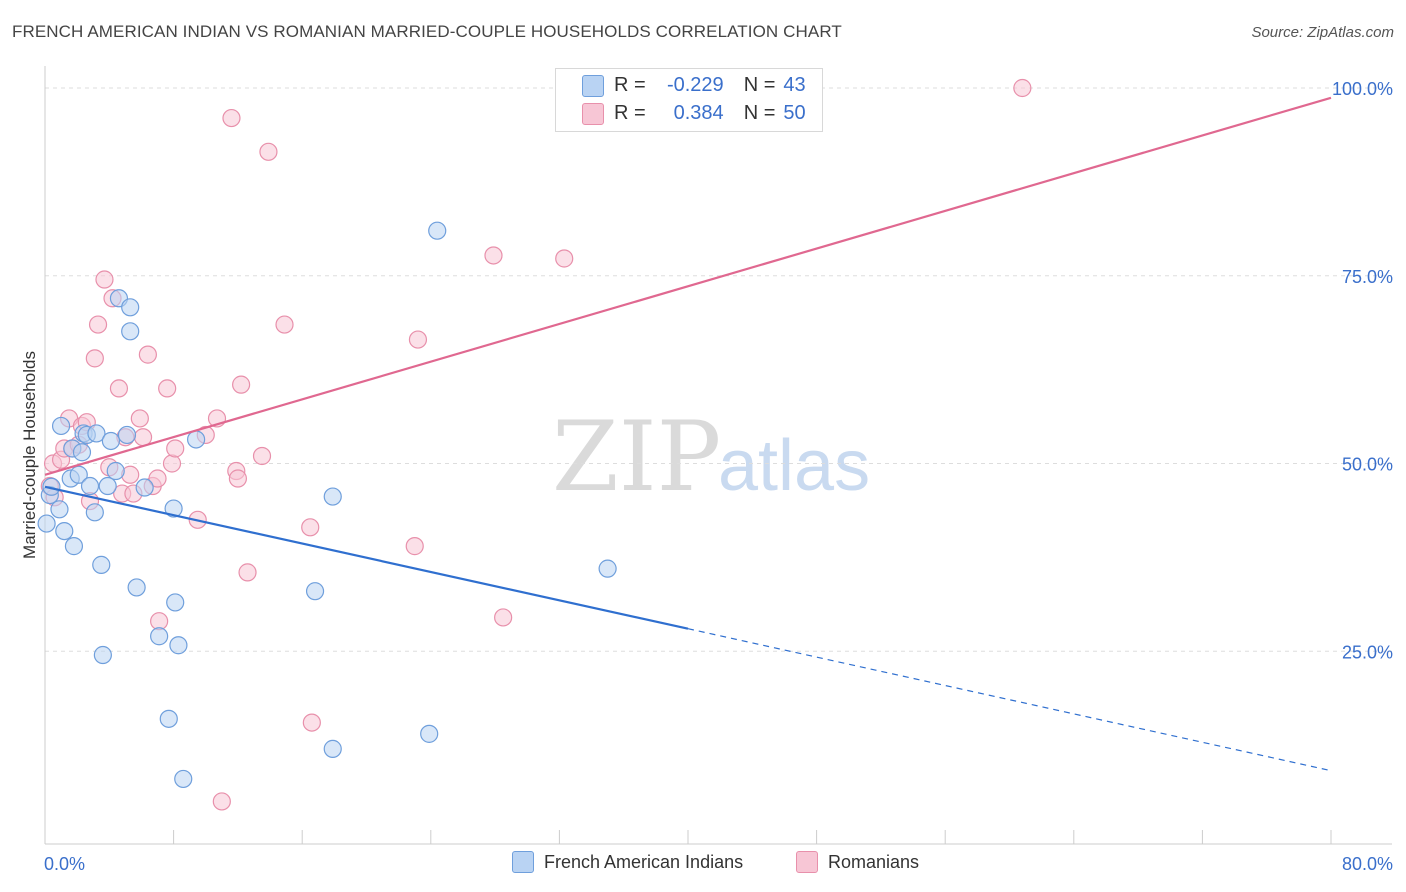 The height and width of the screenshot is (892, 1406). I want to click on watermark-zip: ZIP, so click(636, 457).